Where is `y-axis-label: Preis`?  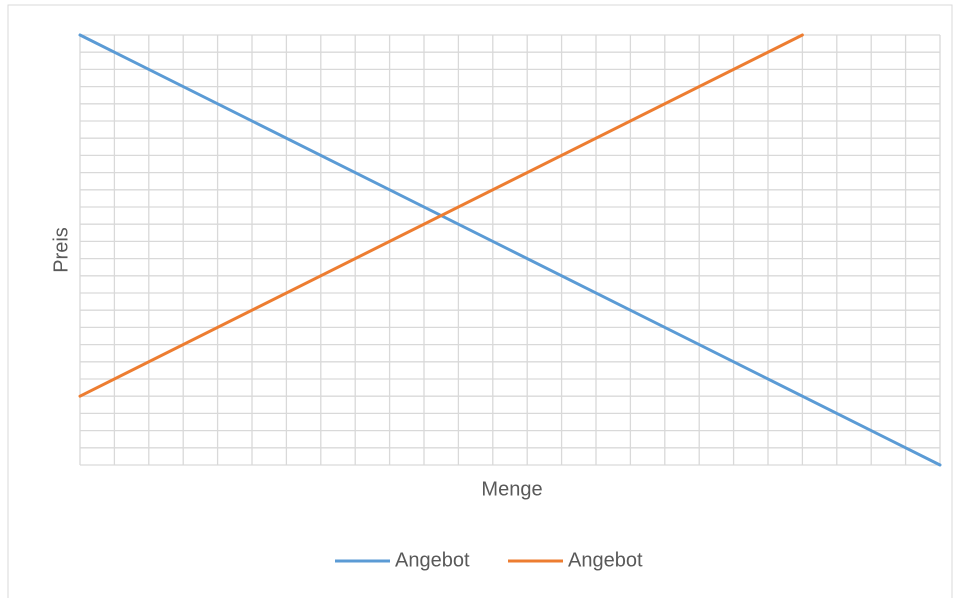
y-axis-label: Preis is located at coordinates (61, 250).